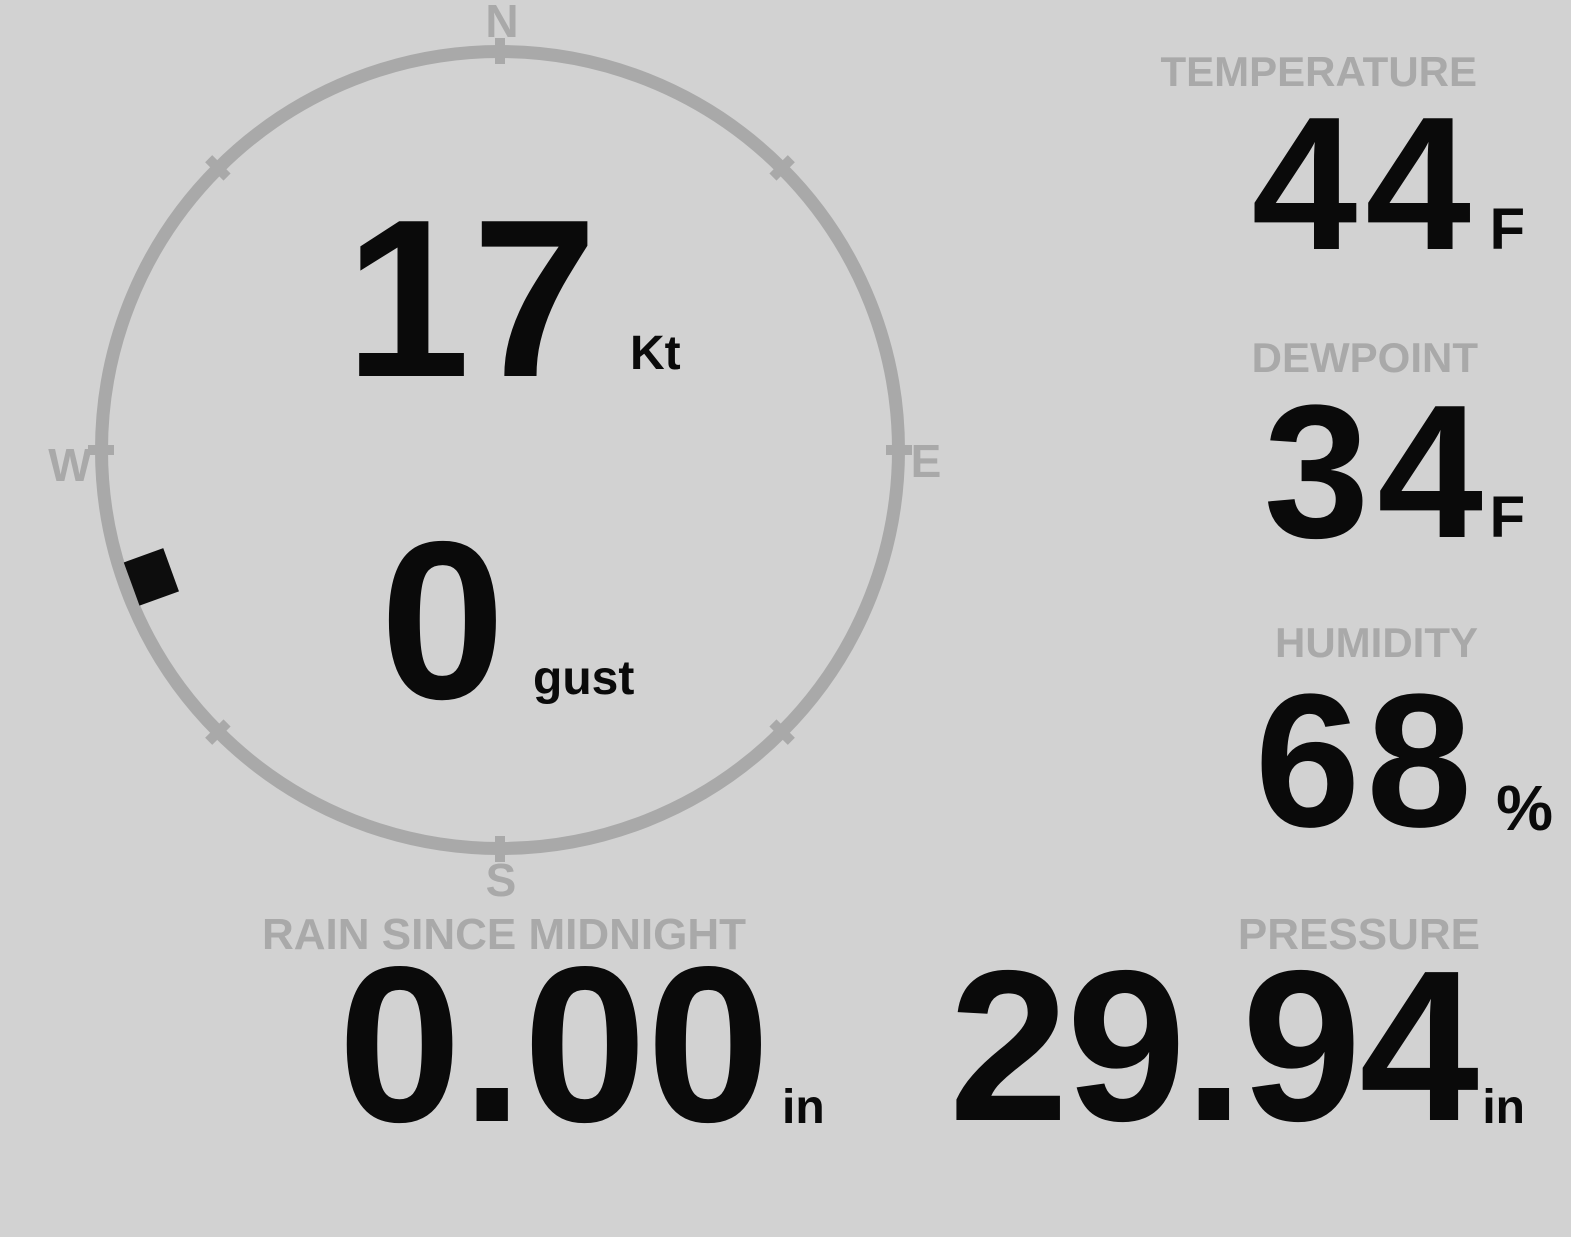 The image size is (1571, 1237). What do you see at coordinates (926, 461) in the screenshot?
I see `compass-label-east: E` at bounding box center [926, 461].